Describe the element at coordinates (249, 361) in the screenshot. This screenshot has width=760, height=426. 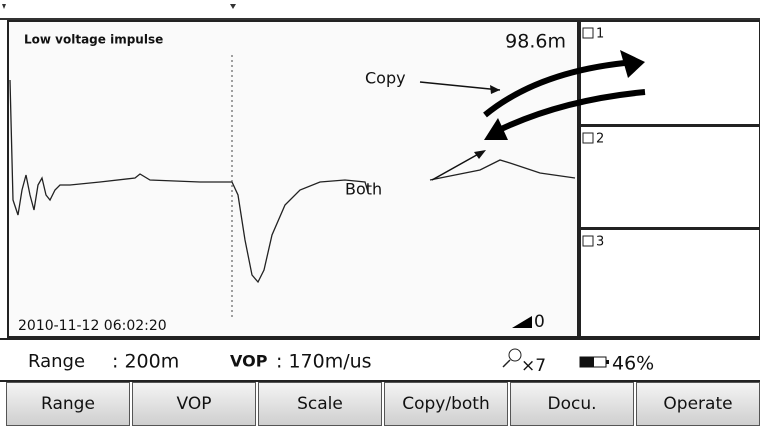
I see `status-label: VOP` at that location.